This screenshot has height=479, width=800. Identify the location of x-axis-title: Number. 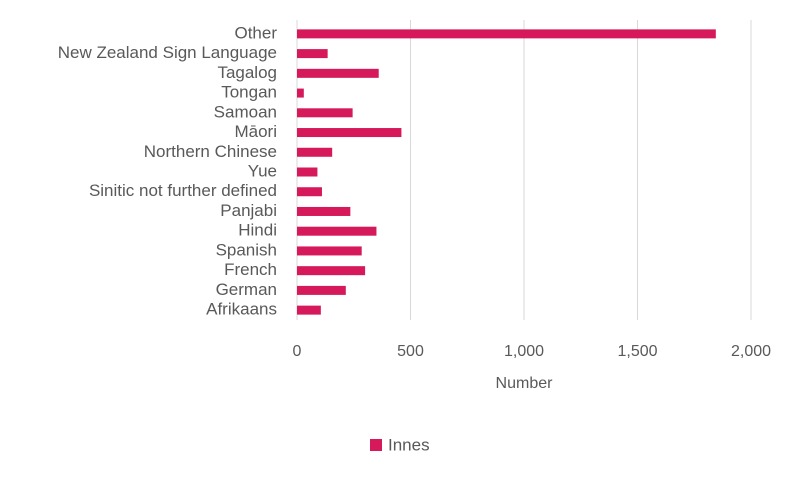
(525, 383).